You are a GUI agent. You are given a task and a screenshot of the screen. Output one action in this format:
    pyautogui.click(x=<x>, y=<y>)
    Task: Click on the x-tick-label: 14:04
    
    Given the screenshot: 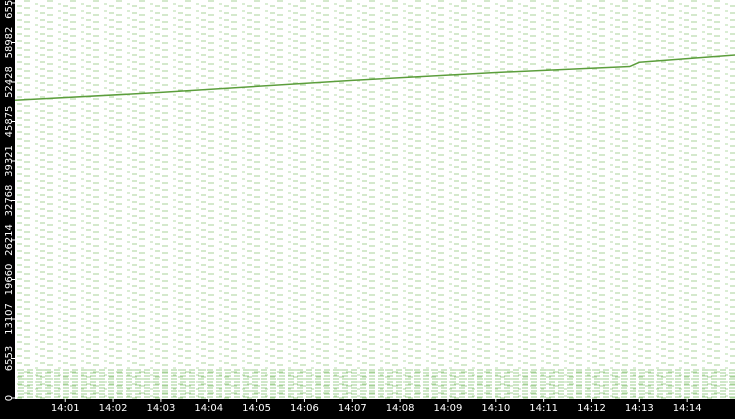 What is the action you would take?
    pyautogui.click(x=208, y=408)
    